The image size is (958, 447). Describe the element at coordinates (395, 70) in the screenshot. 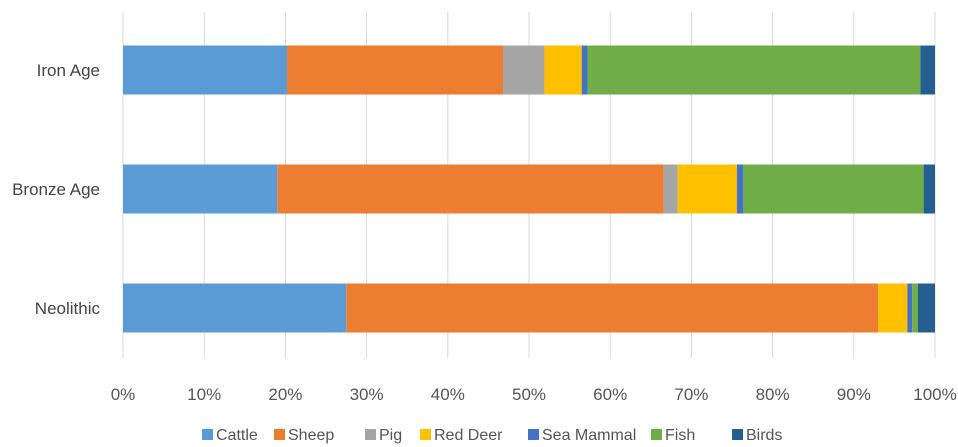

I see `bar-segment-sheep-iron-age` at that location.